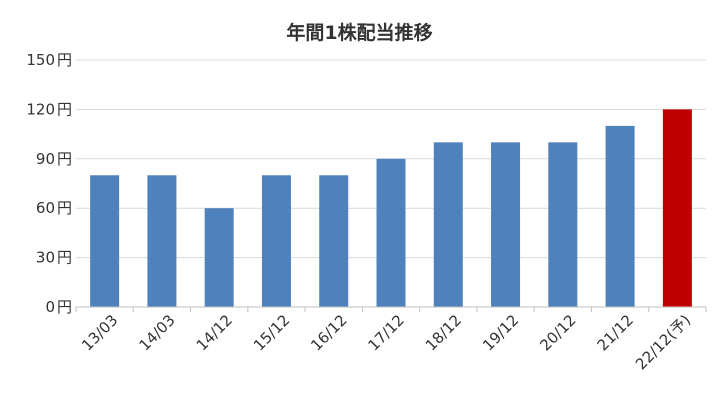 This screenshot has width=719, height=403. I want to click on chart-title: 年間1株配当推移, so click(359, 33).